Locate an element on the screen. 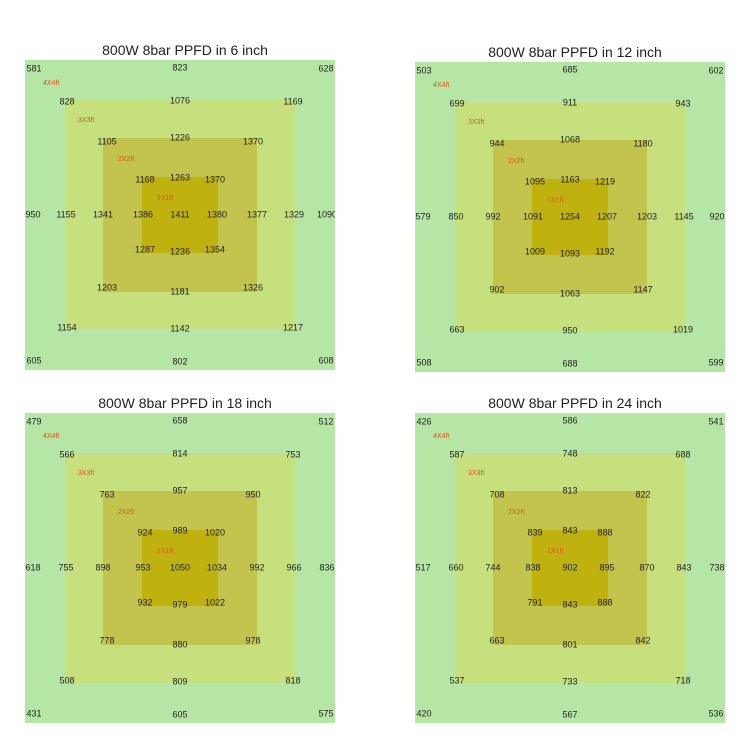  ppfd-value: 838 is located at coordinates (532, 567).